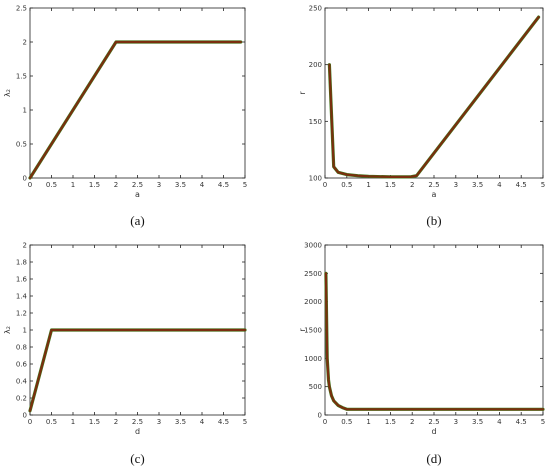 The image size is (550, 470). I want to click on y-tick-label: 500, so click(315, 387).